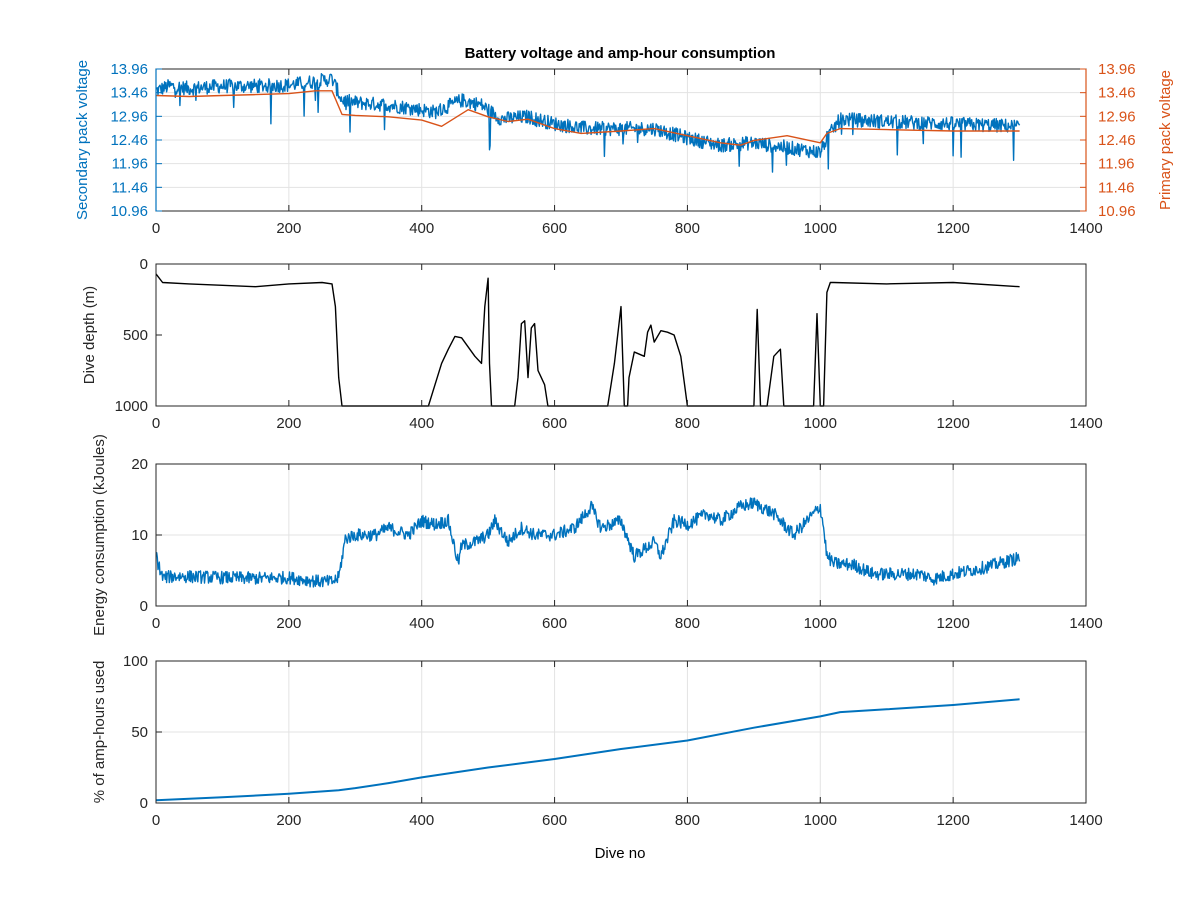  Describe the element at coordinates (135, 335) in the screenshot. I see `y-tick-label: 500` at that location.